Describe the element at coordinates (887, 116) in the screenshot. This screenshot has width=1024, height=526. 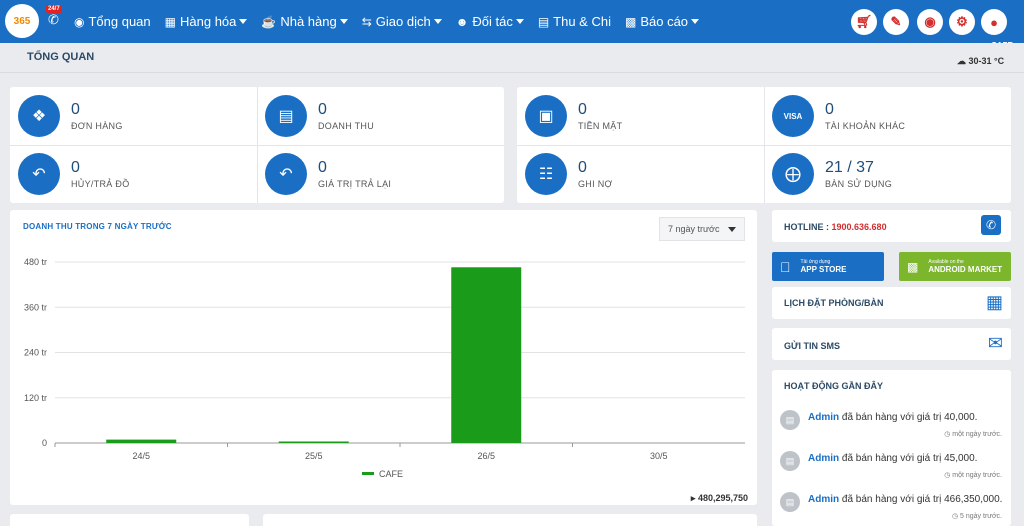
I see `stat-other-accounts: VISA 0 TÀI KHOẢN KHÁC` at that location.